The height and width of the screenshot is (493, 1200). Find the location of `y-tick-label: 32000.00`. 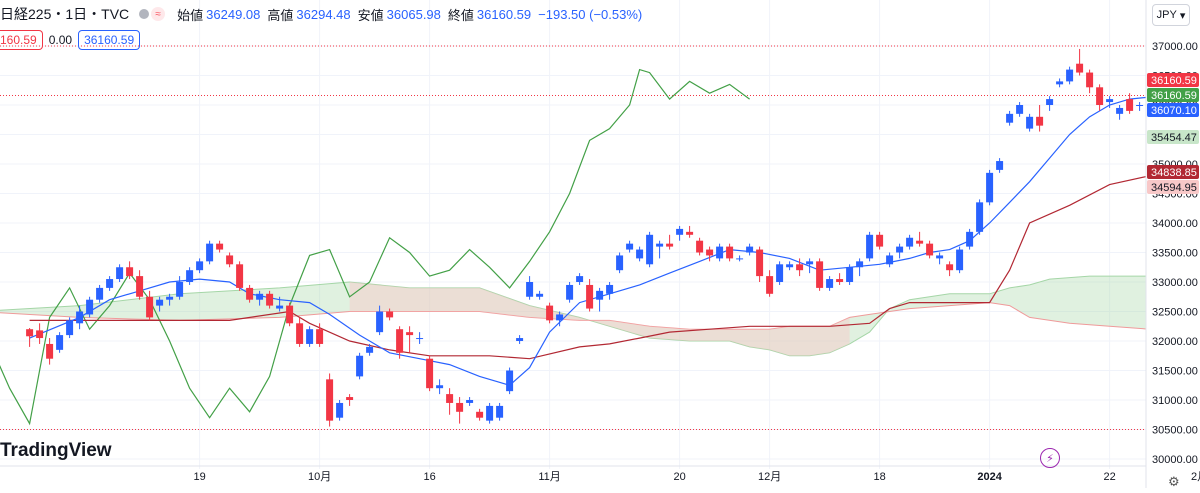

y-tick-label: 32000.00 is located at coordinates (1175, 342).